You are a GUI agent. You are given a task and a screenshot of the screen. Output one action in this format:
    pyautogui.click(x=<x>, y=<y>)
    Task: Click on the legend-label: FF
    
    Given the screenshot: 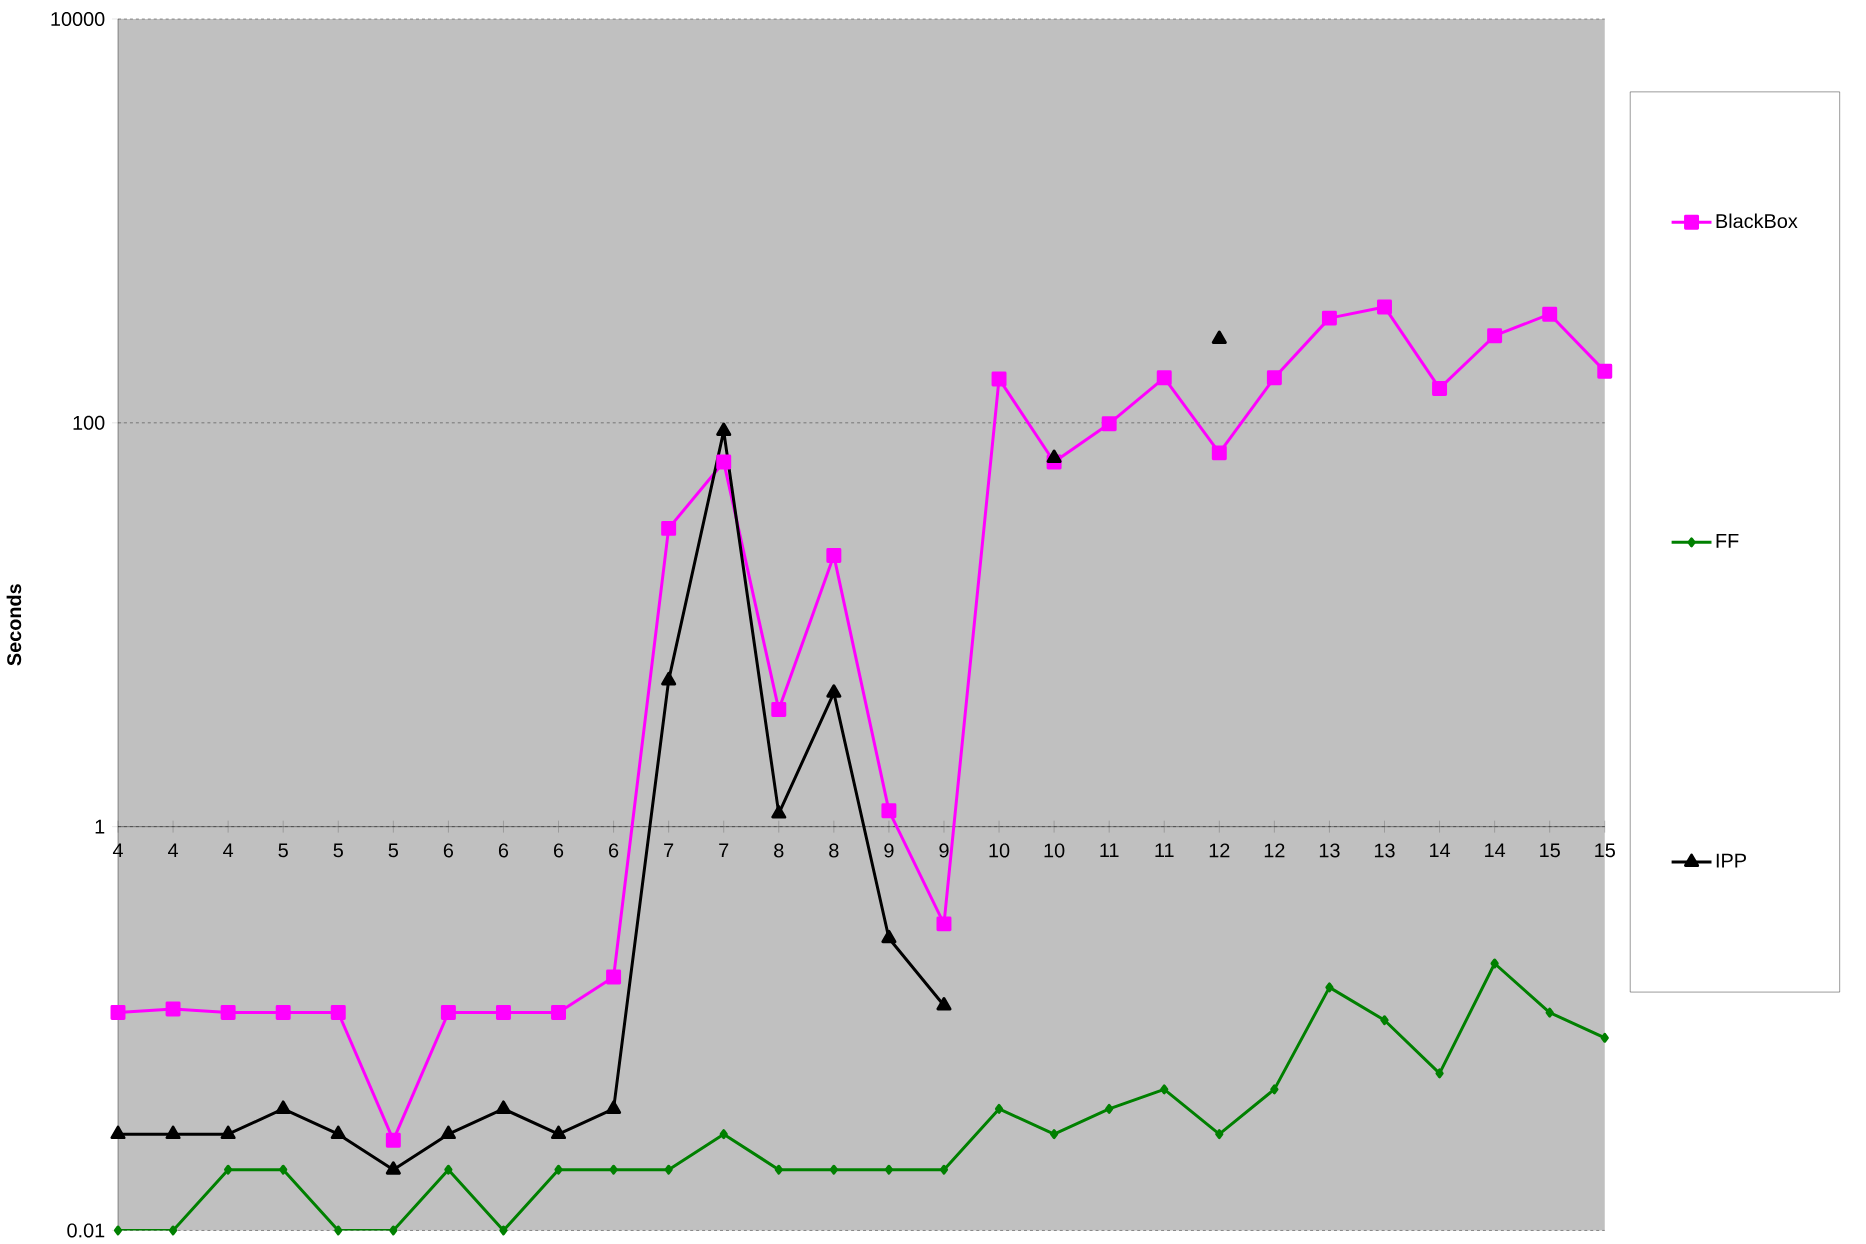 What is the action you would take?
    pyautogui.click(x=1727, y=540)
    